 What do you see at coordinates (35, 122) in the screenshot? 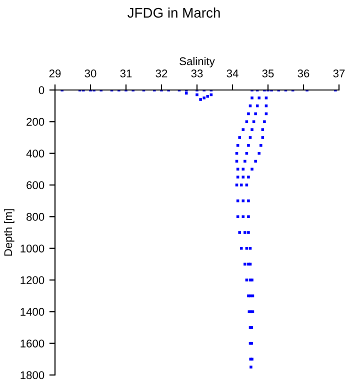
I see `y-tick-label: 200` at bounding box center [35, 122].